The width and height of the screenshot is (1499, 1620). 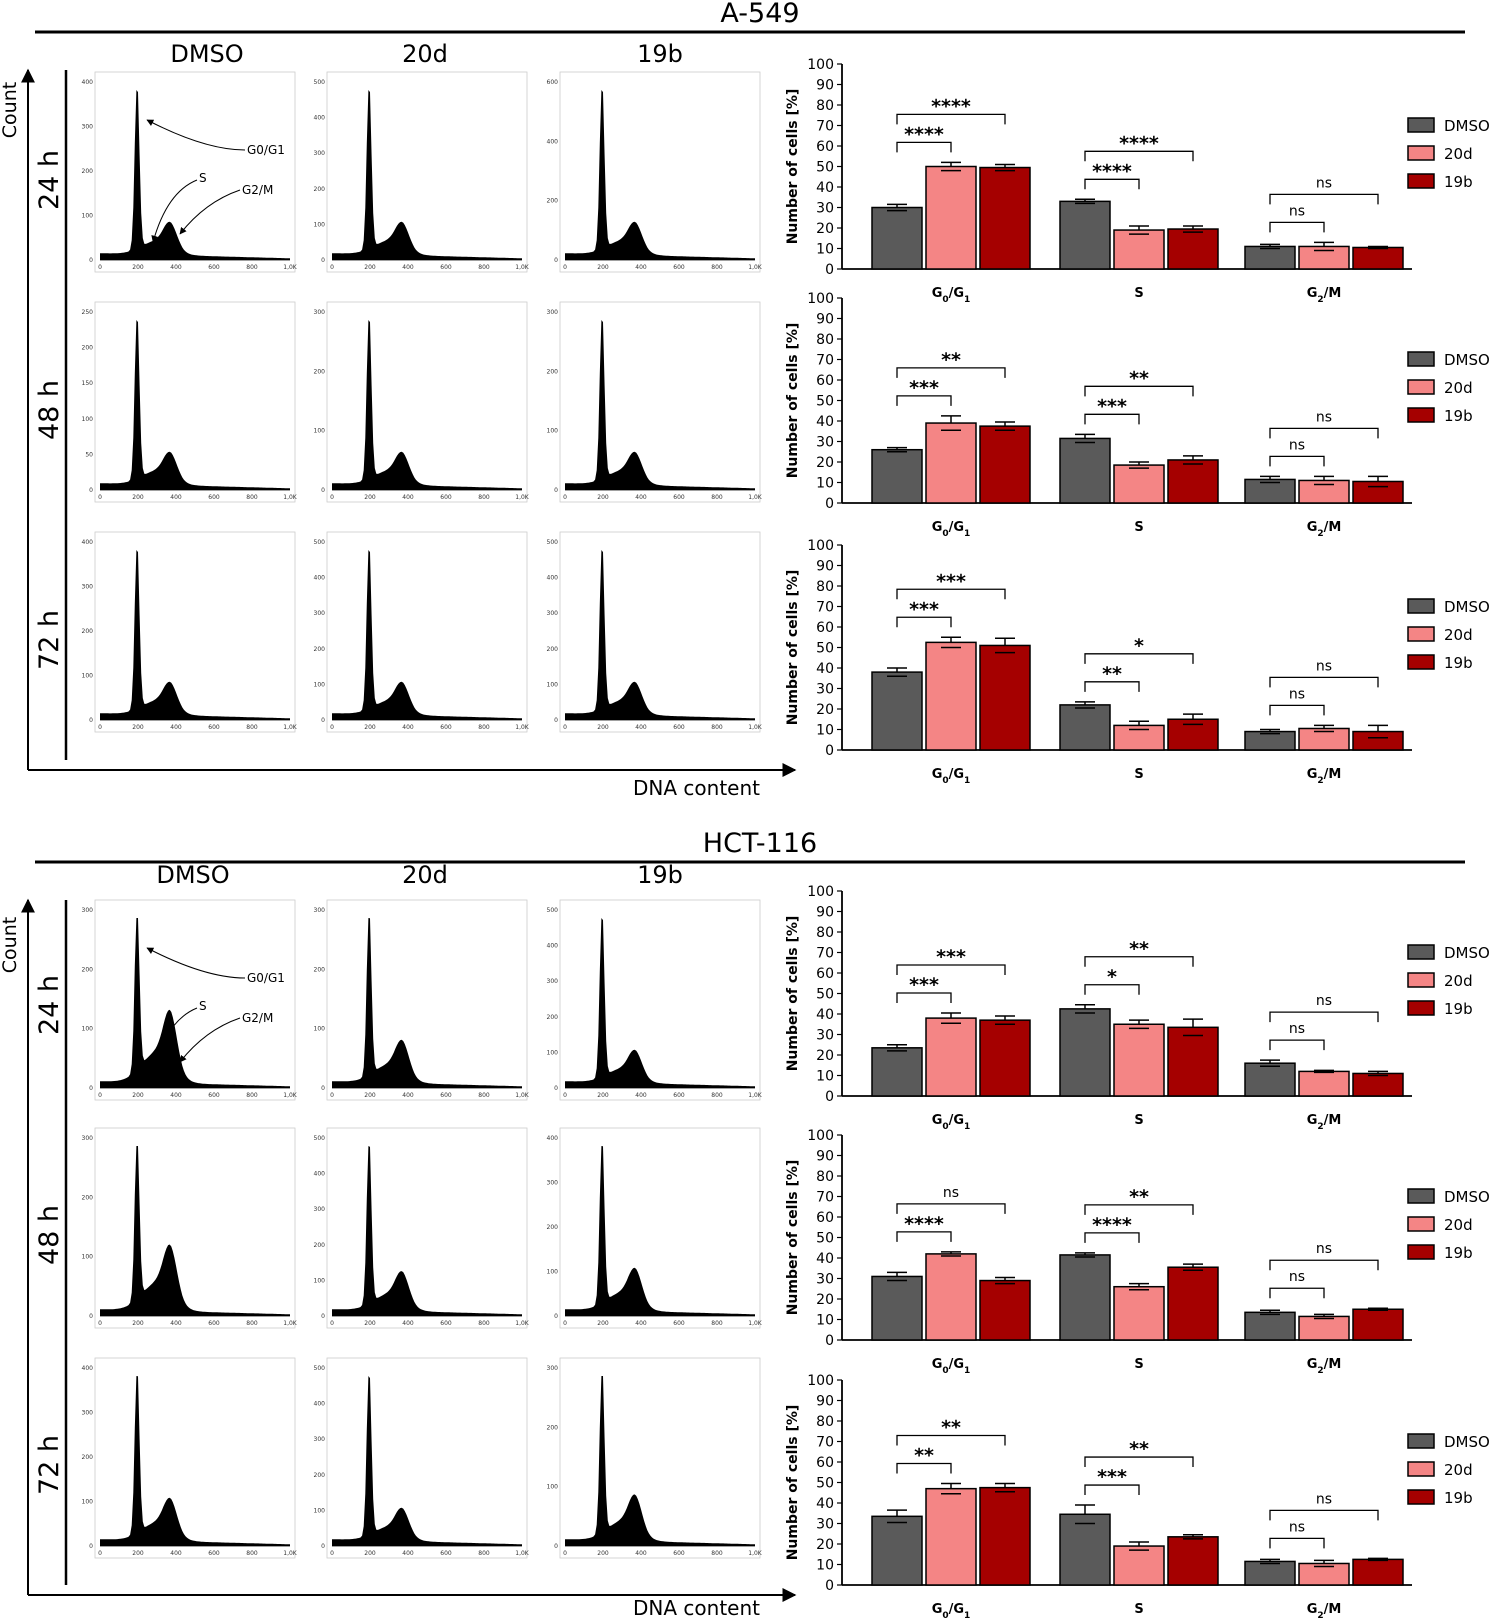 I want to click on histogram-y-tick: 500, so click(x=320, y=542).